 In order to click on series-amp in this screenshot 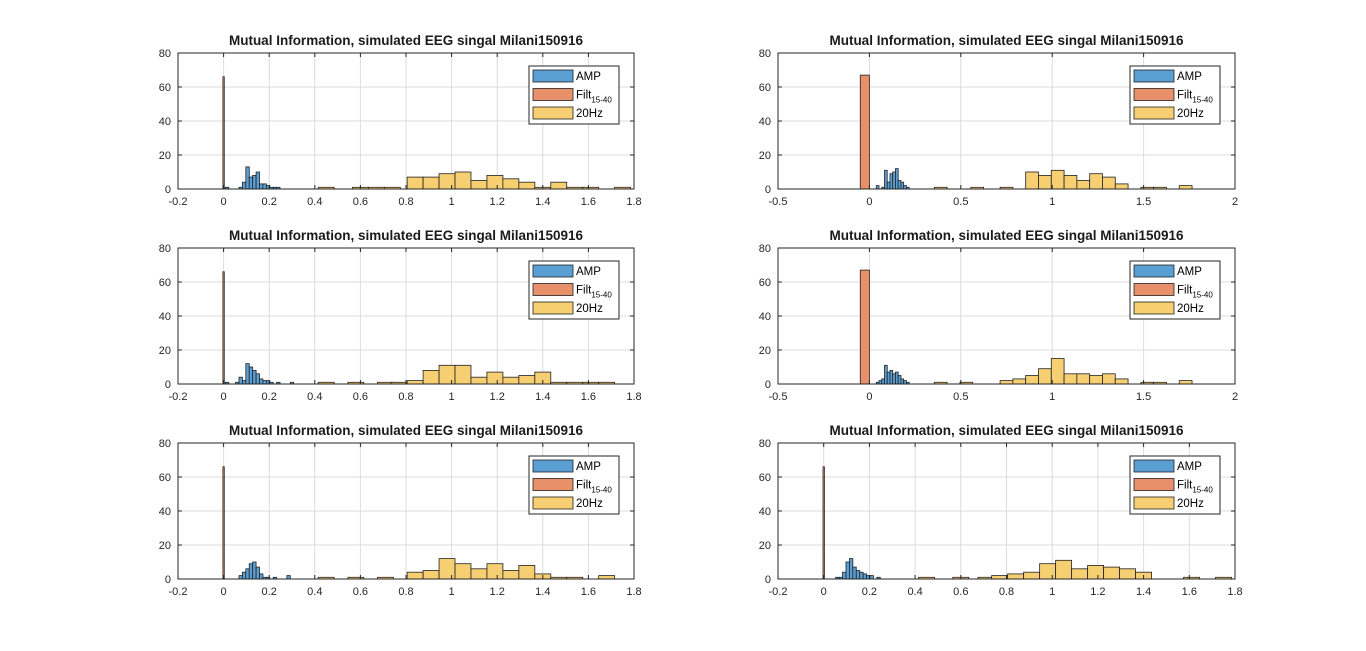, I will do `click(858, 569)`.